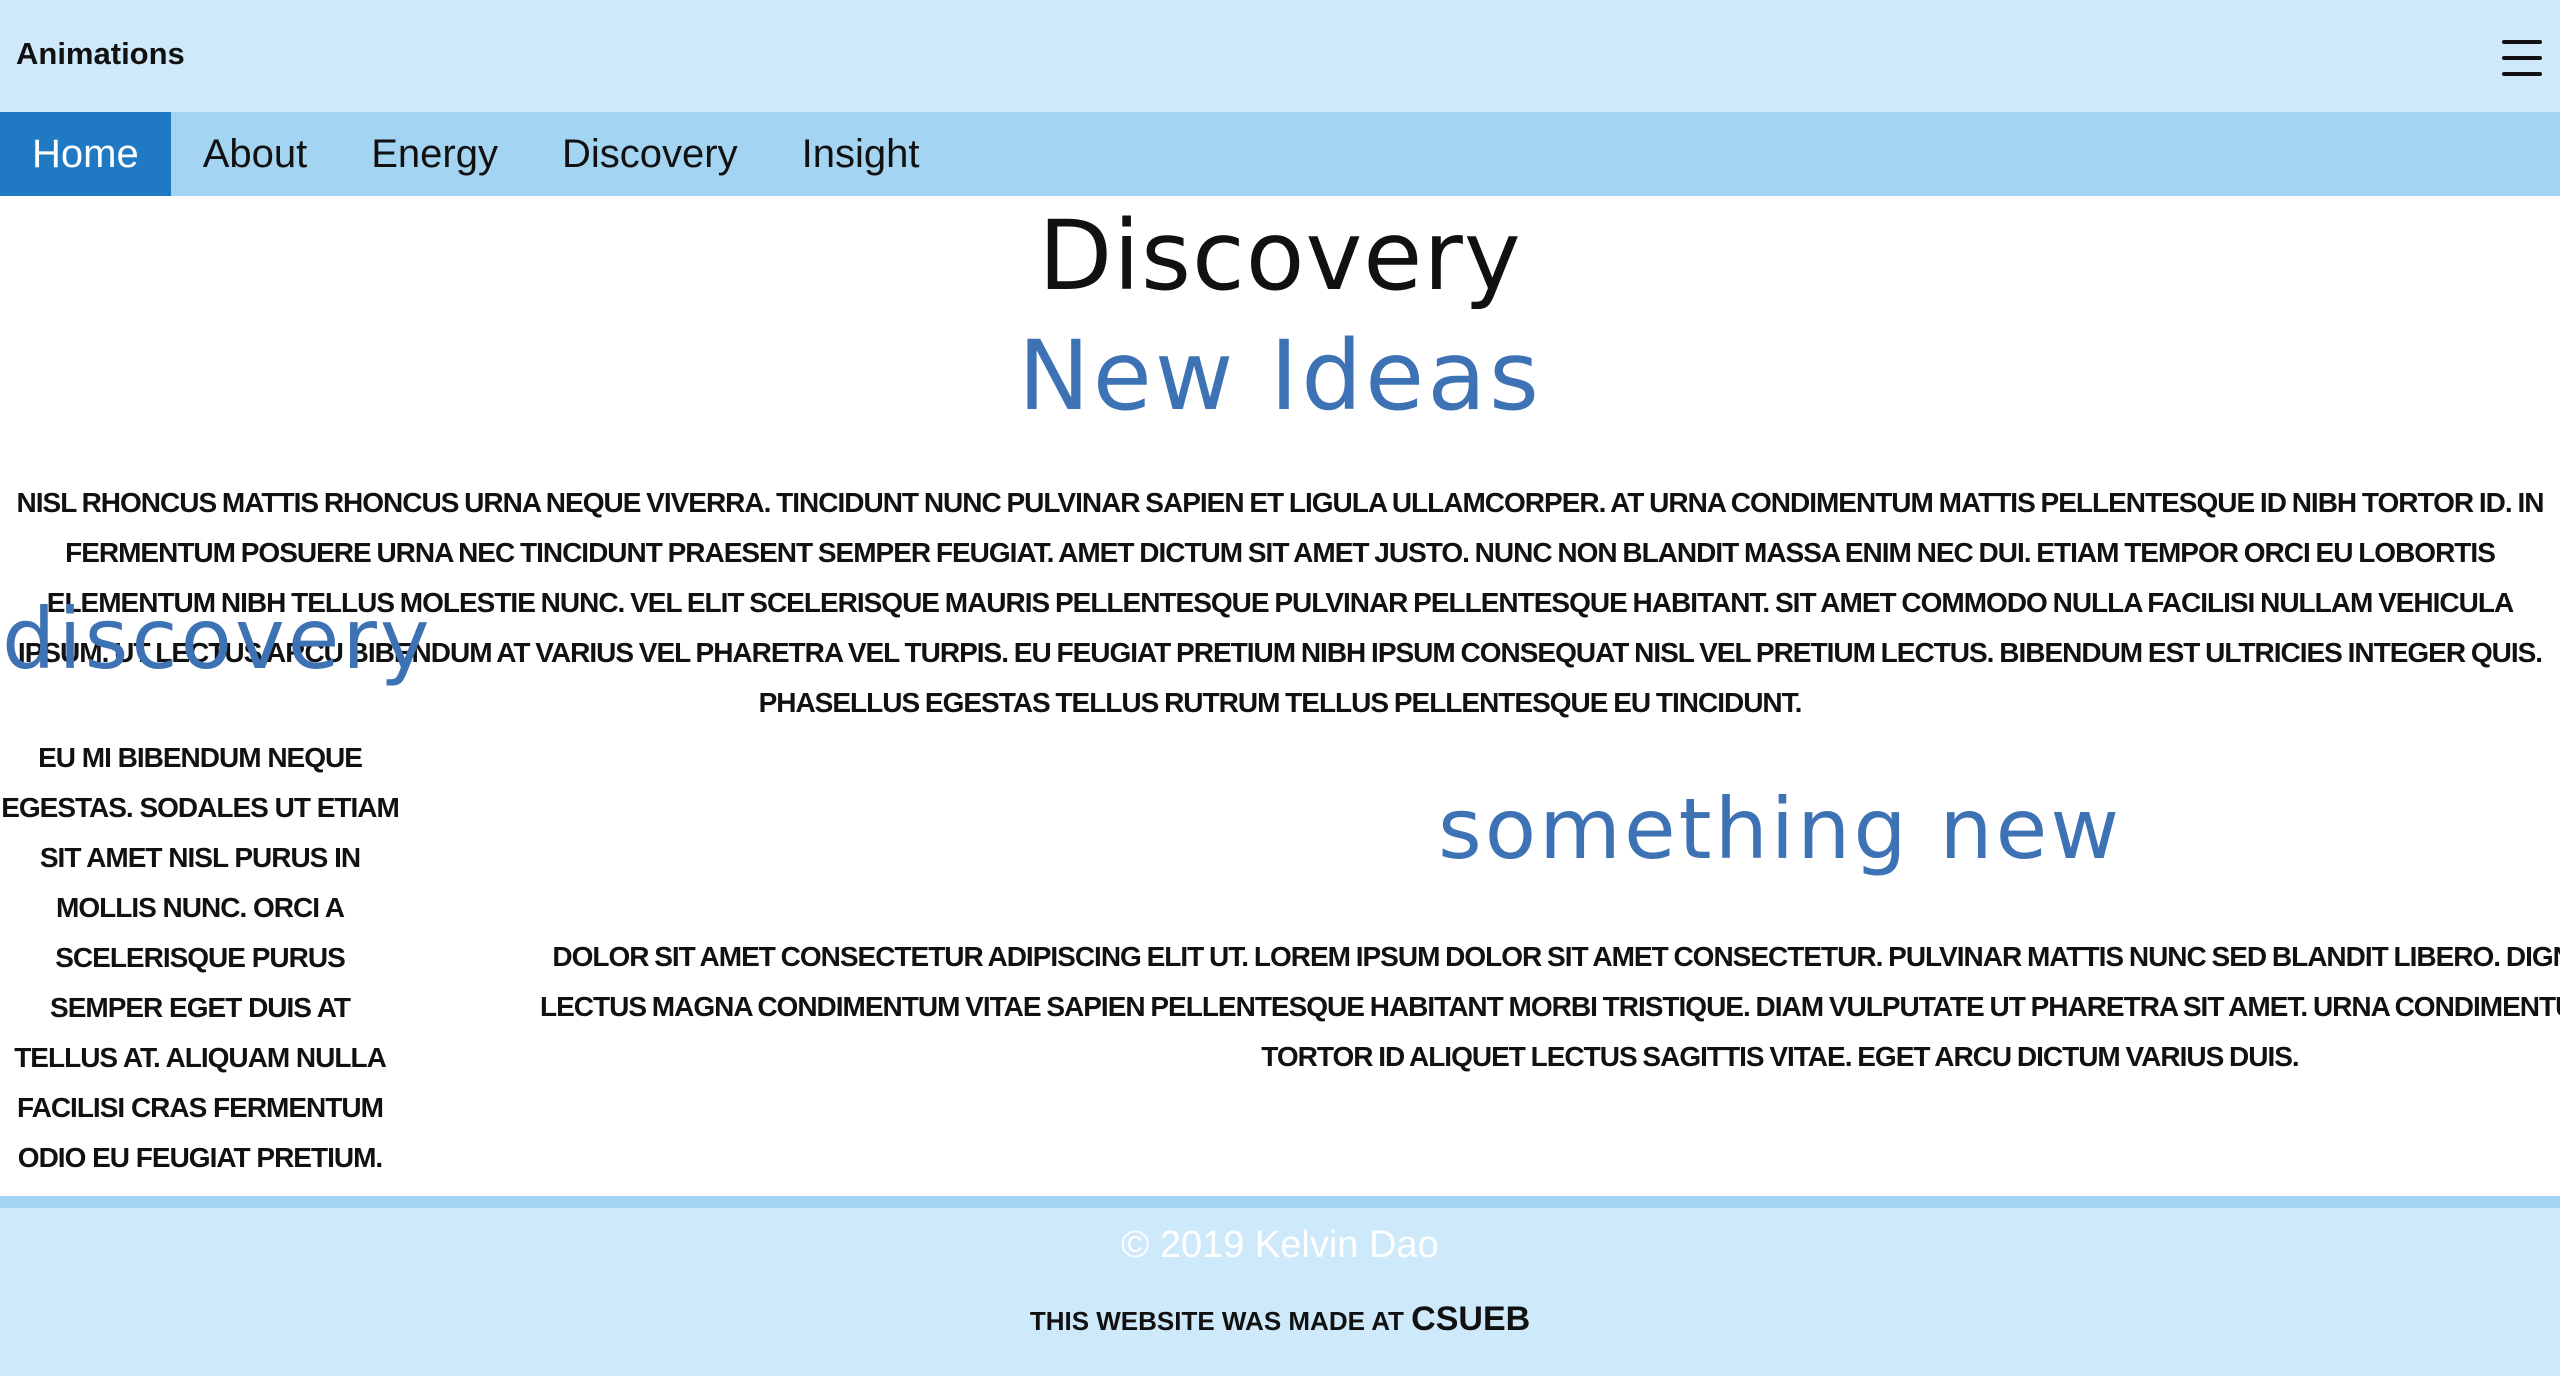 The height and width of the screenshot is (1376, 2560). What do you see at coordinates (1216, 1321) in the screenshot?
I see `made-at-prefix: This website was made at` at bounding box center [1216, 1321].